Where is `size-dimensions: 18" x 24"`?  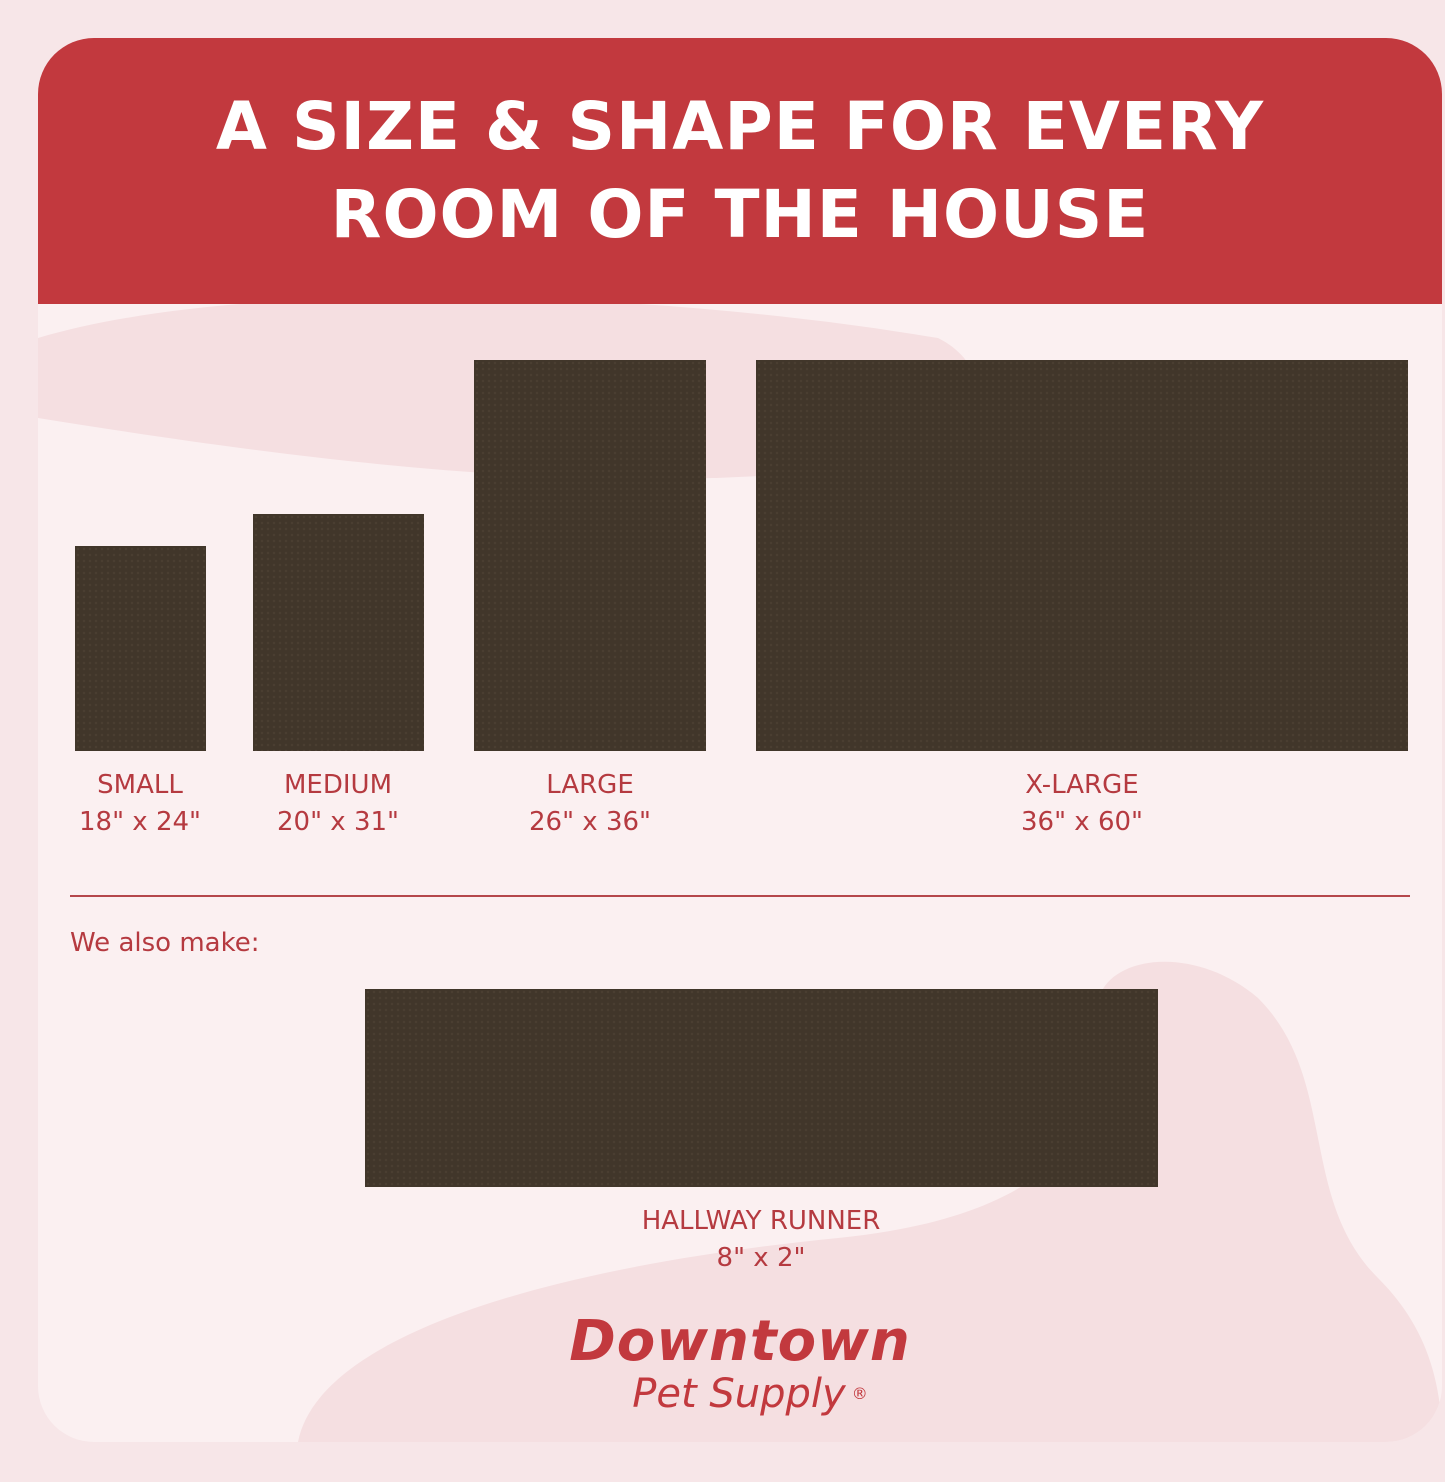 size-dimensions: 18" x 24" is located at coordinates (140, 822).